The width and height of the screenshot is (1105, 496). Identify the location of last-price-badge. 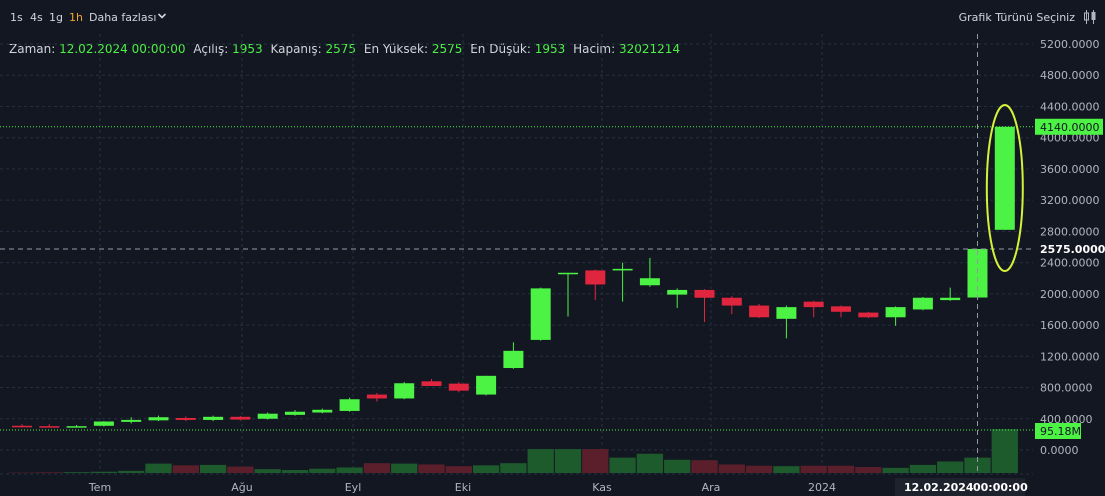
(1069, 126).